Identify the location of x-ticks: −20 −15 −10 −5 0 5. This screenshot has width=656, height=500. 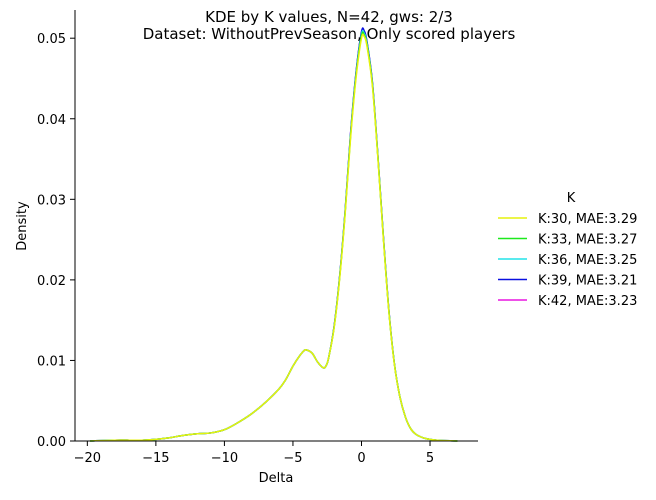
(254, 453).